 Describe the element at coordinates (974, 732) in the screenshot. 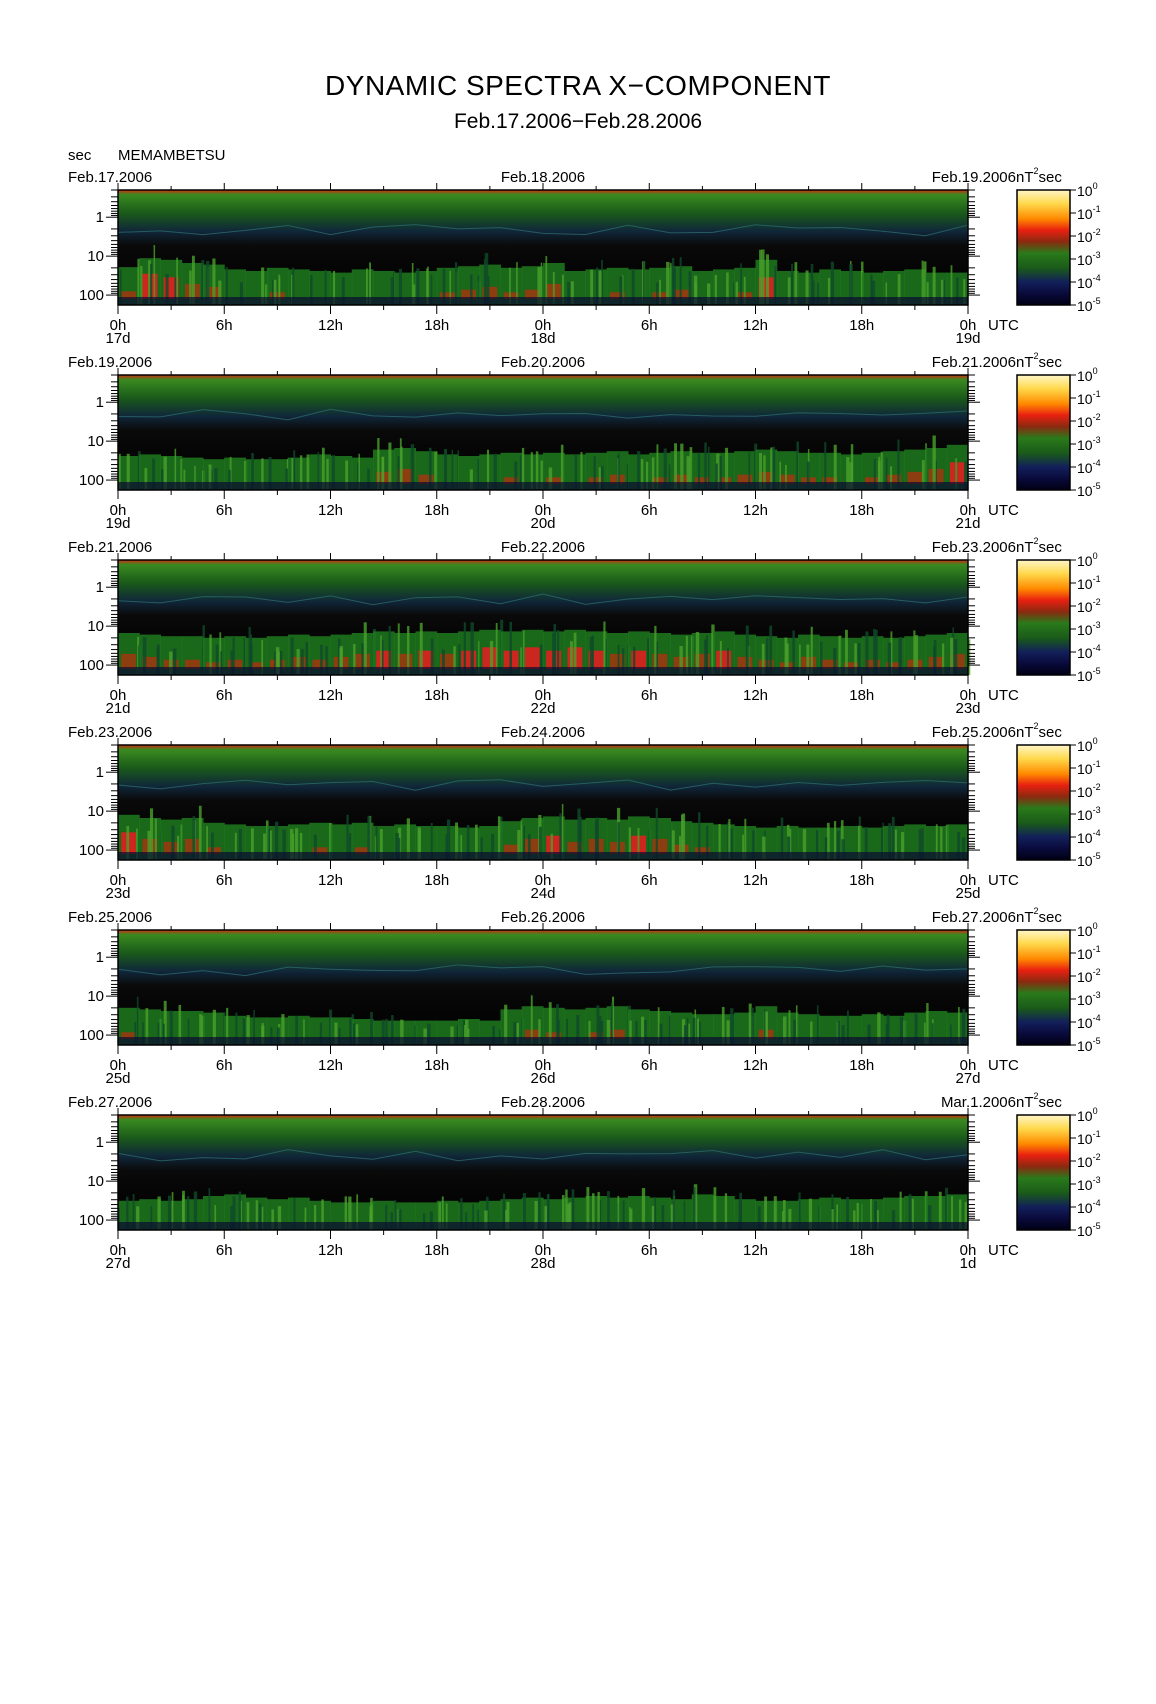

I see `date-label-right: Feb.25.2006` at that location.